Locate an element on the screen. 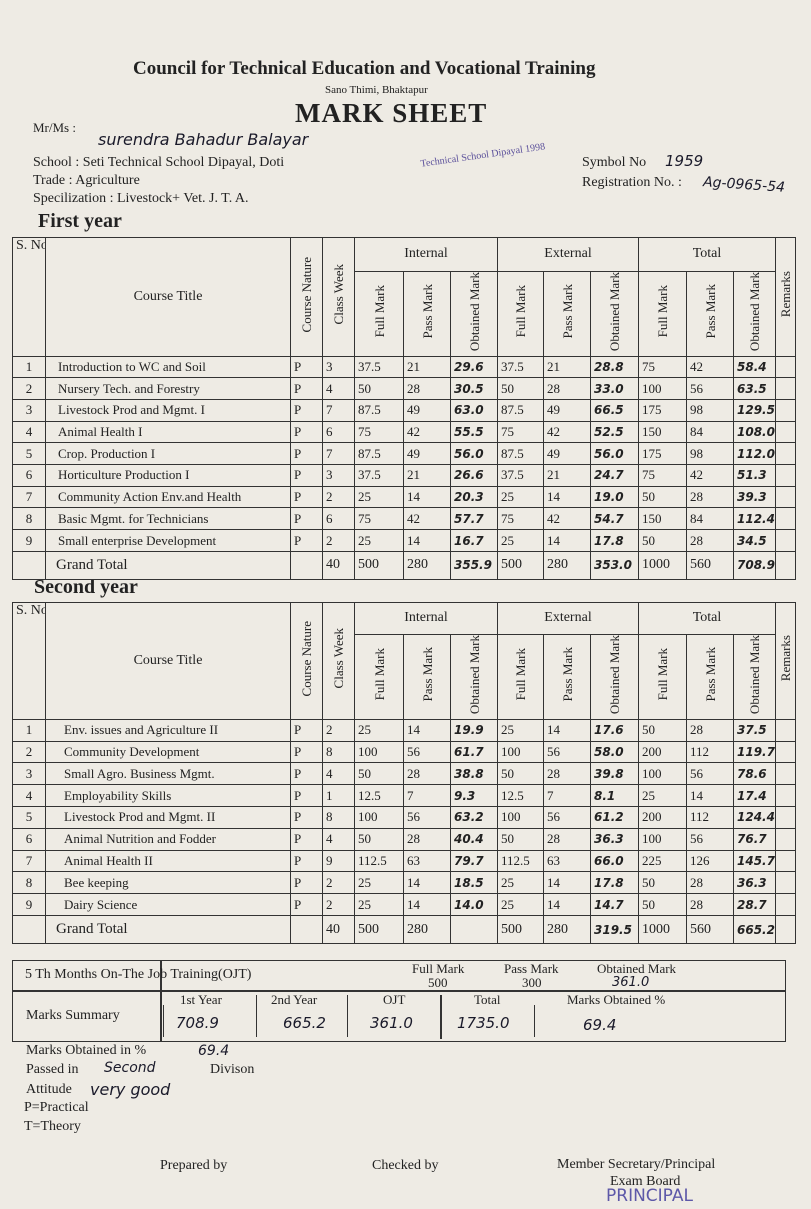  cell: 560 is located at coordinates (710, 930).